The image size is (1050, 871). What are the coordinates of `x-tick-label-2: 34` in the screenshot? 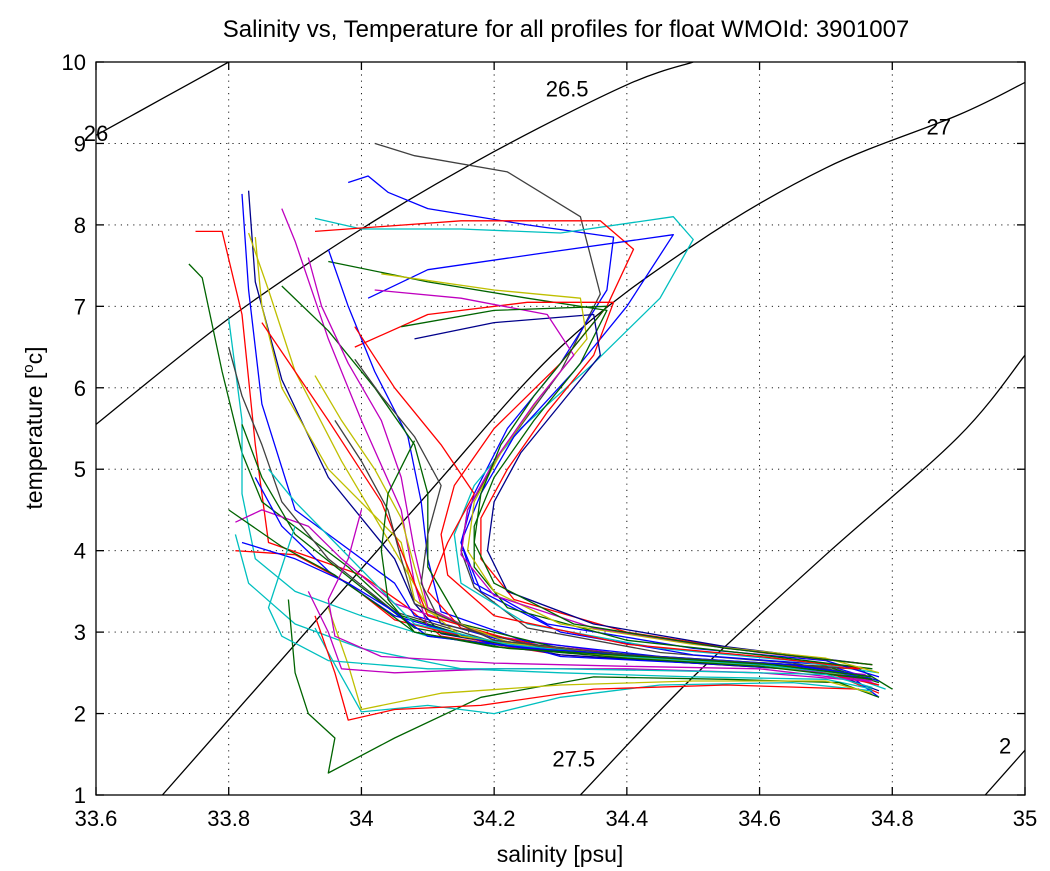 It's located at (361, 818).